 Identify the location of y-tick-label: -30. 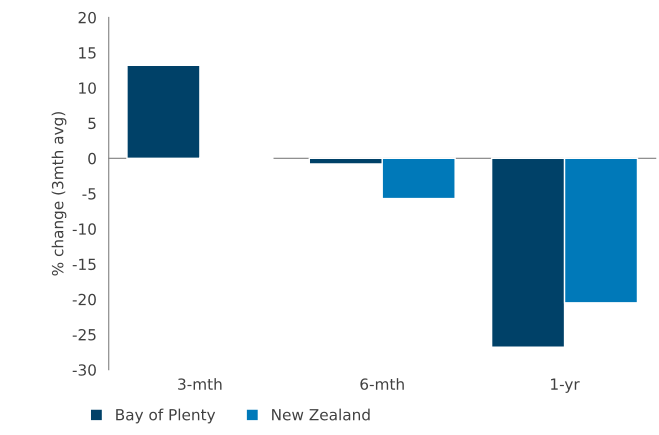
(84, 370).